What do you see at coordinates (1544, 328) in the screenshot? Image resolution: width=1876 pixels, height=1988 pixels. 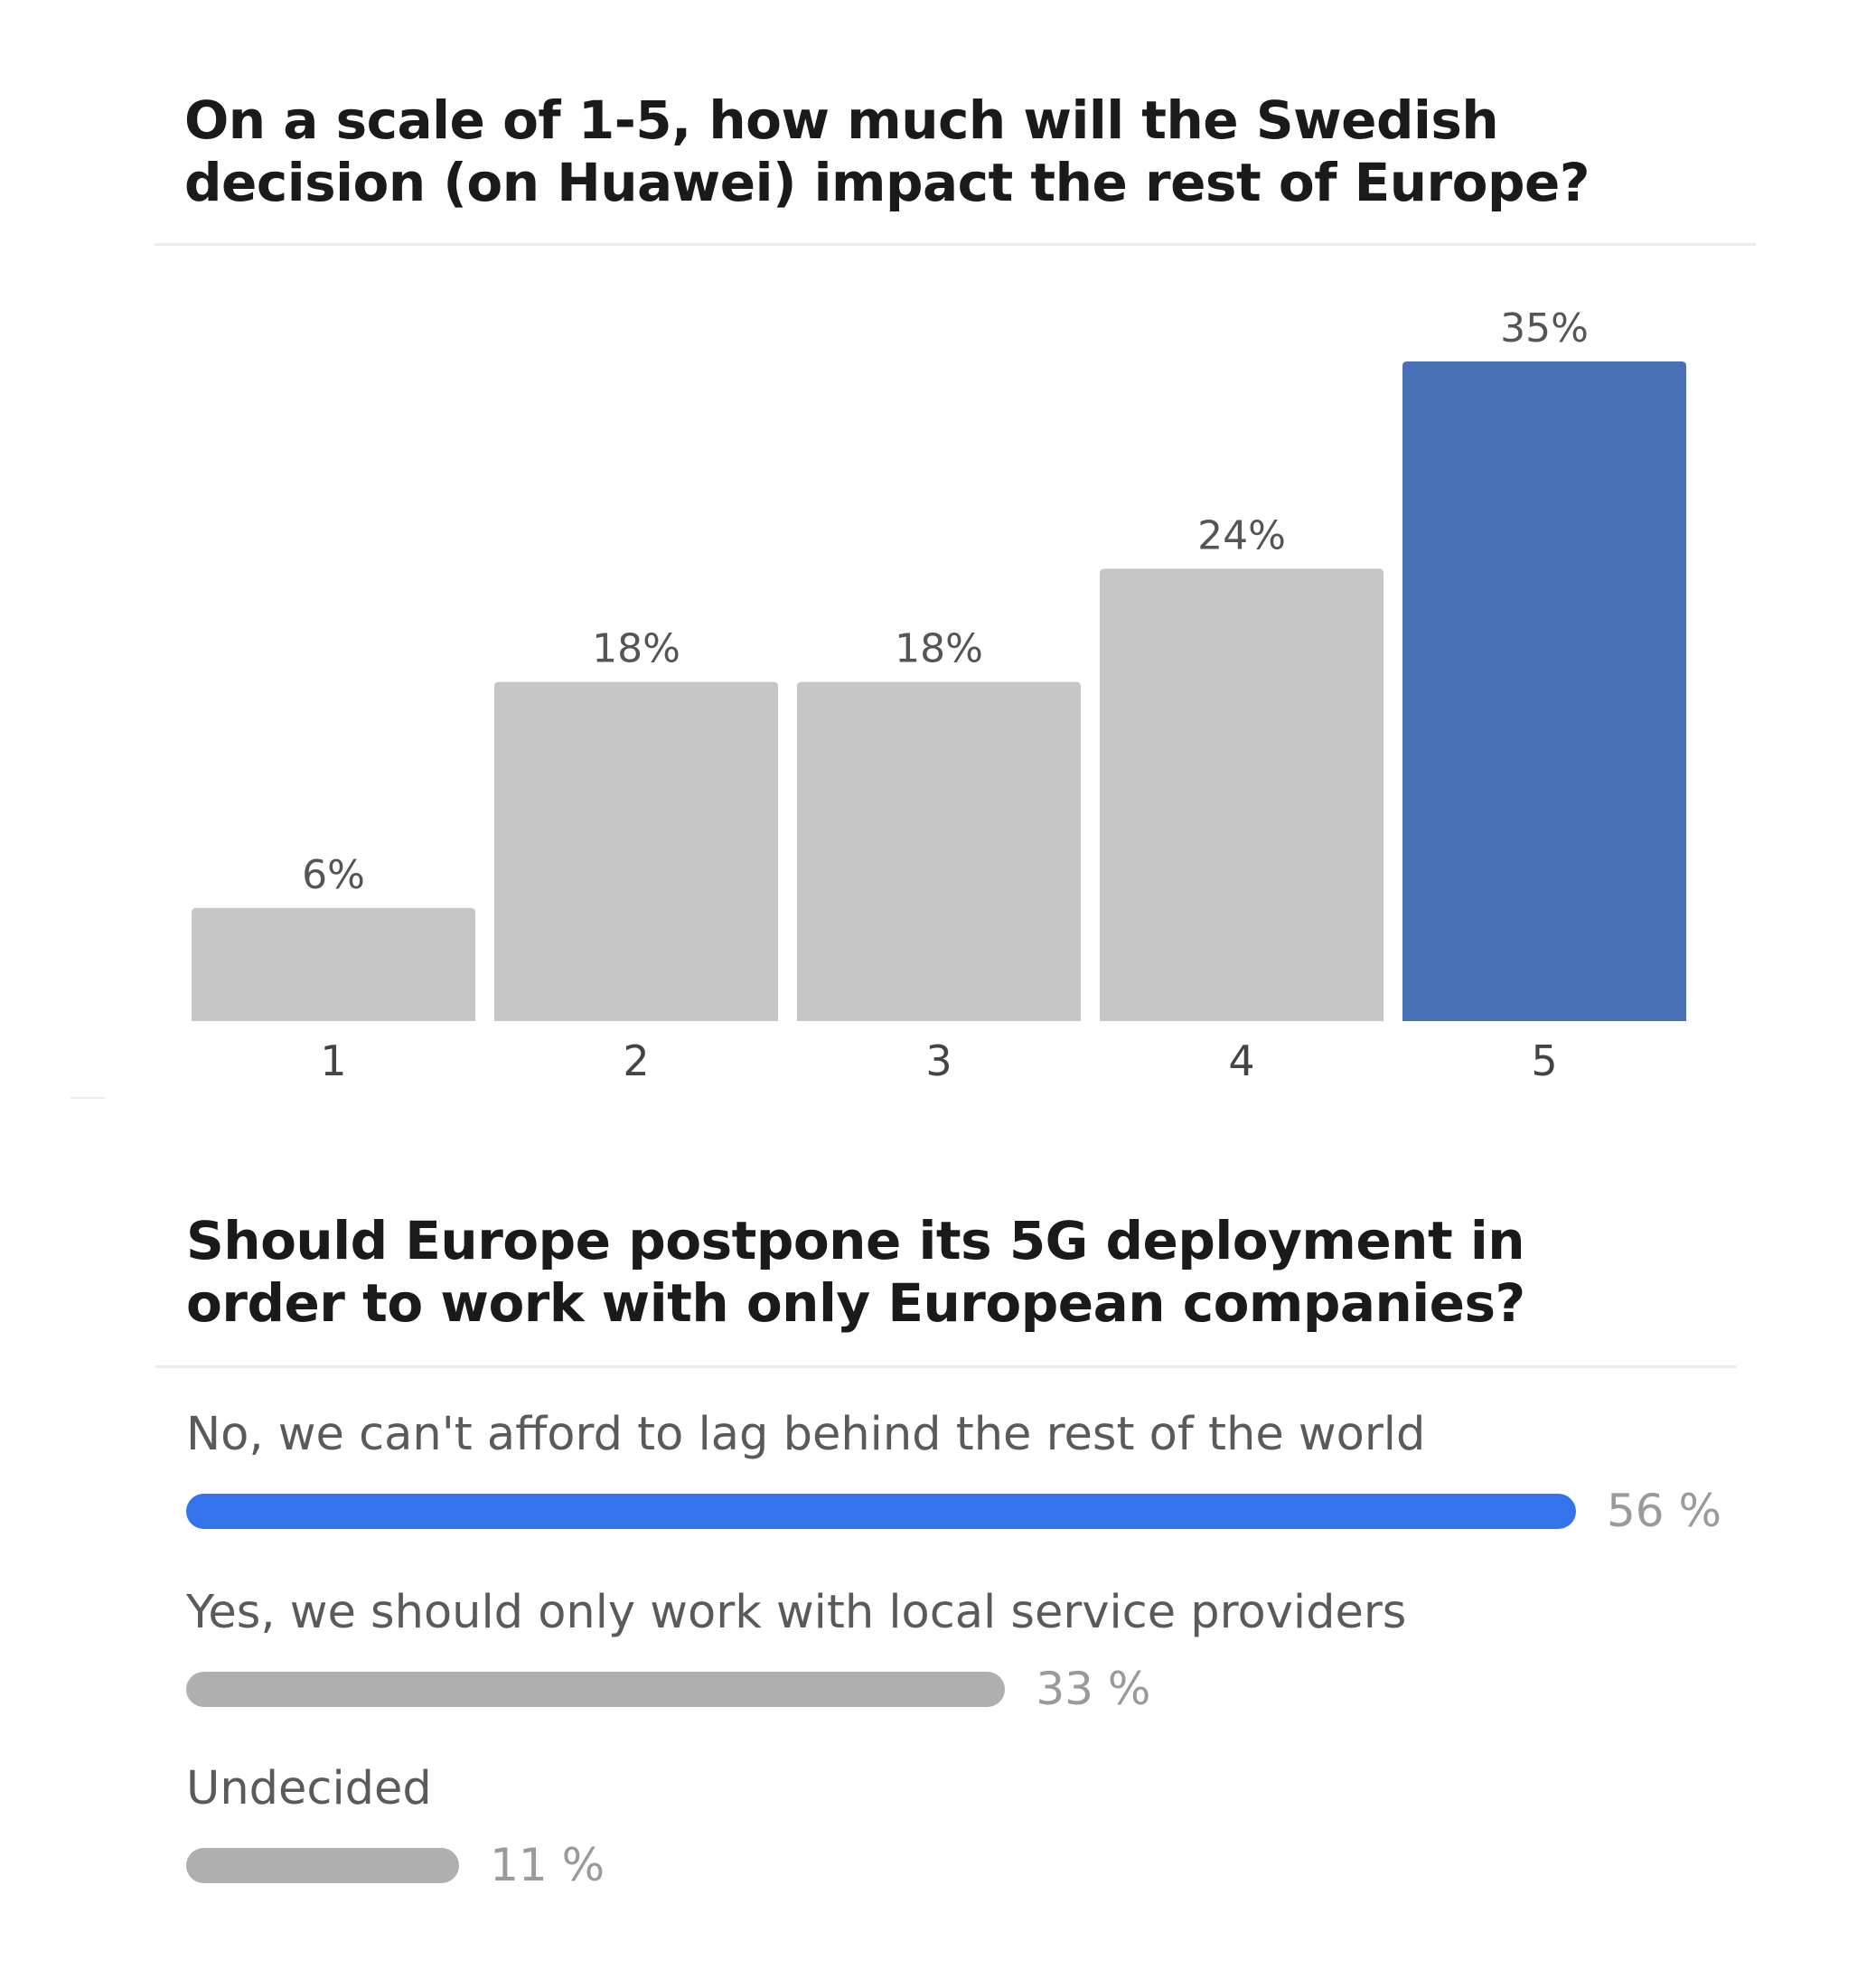 I see `bar-value-label: 35%` at bounding box center [1544, 328].